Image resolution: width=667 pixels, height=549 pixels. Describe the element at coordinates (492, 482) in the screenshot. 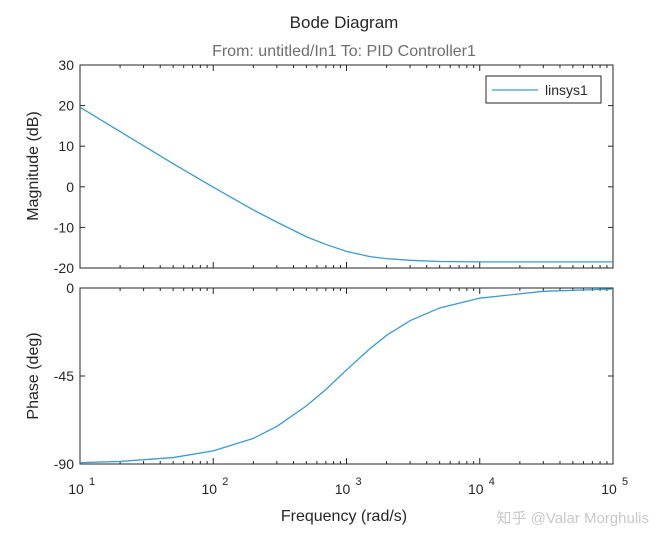

I see `x-tick-exponent: 4` at that location.